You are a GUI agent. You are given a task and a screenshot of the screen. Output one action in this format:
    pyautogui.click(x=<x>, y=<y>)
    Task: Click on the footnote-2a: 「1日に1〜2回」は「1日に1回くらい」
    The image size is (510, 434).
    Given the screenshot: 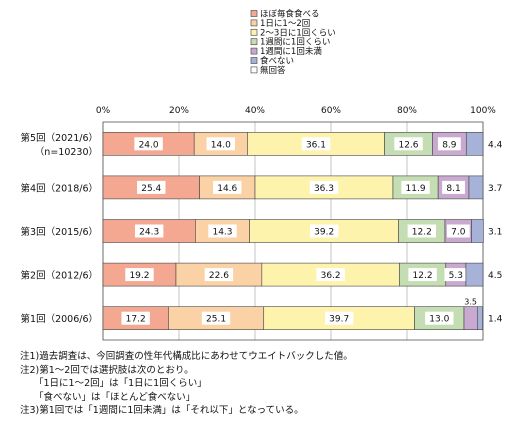 What is the action you would take?
    pyautogui.click(x=120, y=383)
    